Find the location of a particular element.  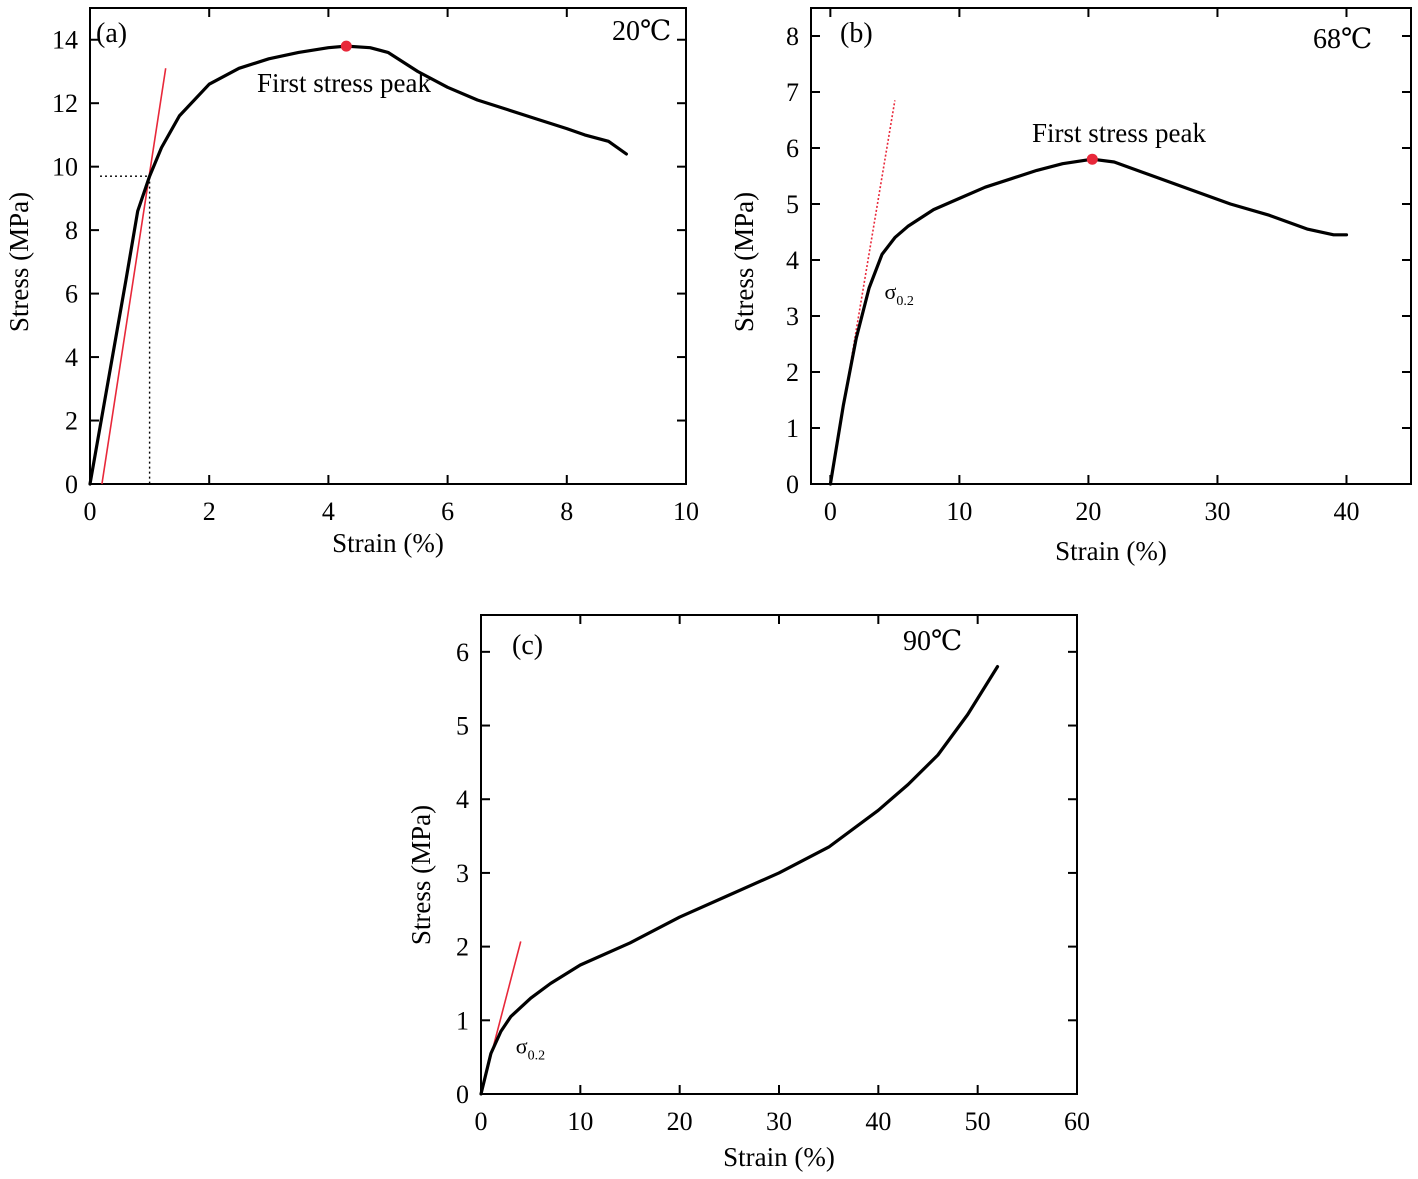

offset-guide-line is located at coordinates (125, 329).